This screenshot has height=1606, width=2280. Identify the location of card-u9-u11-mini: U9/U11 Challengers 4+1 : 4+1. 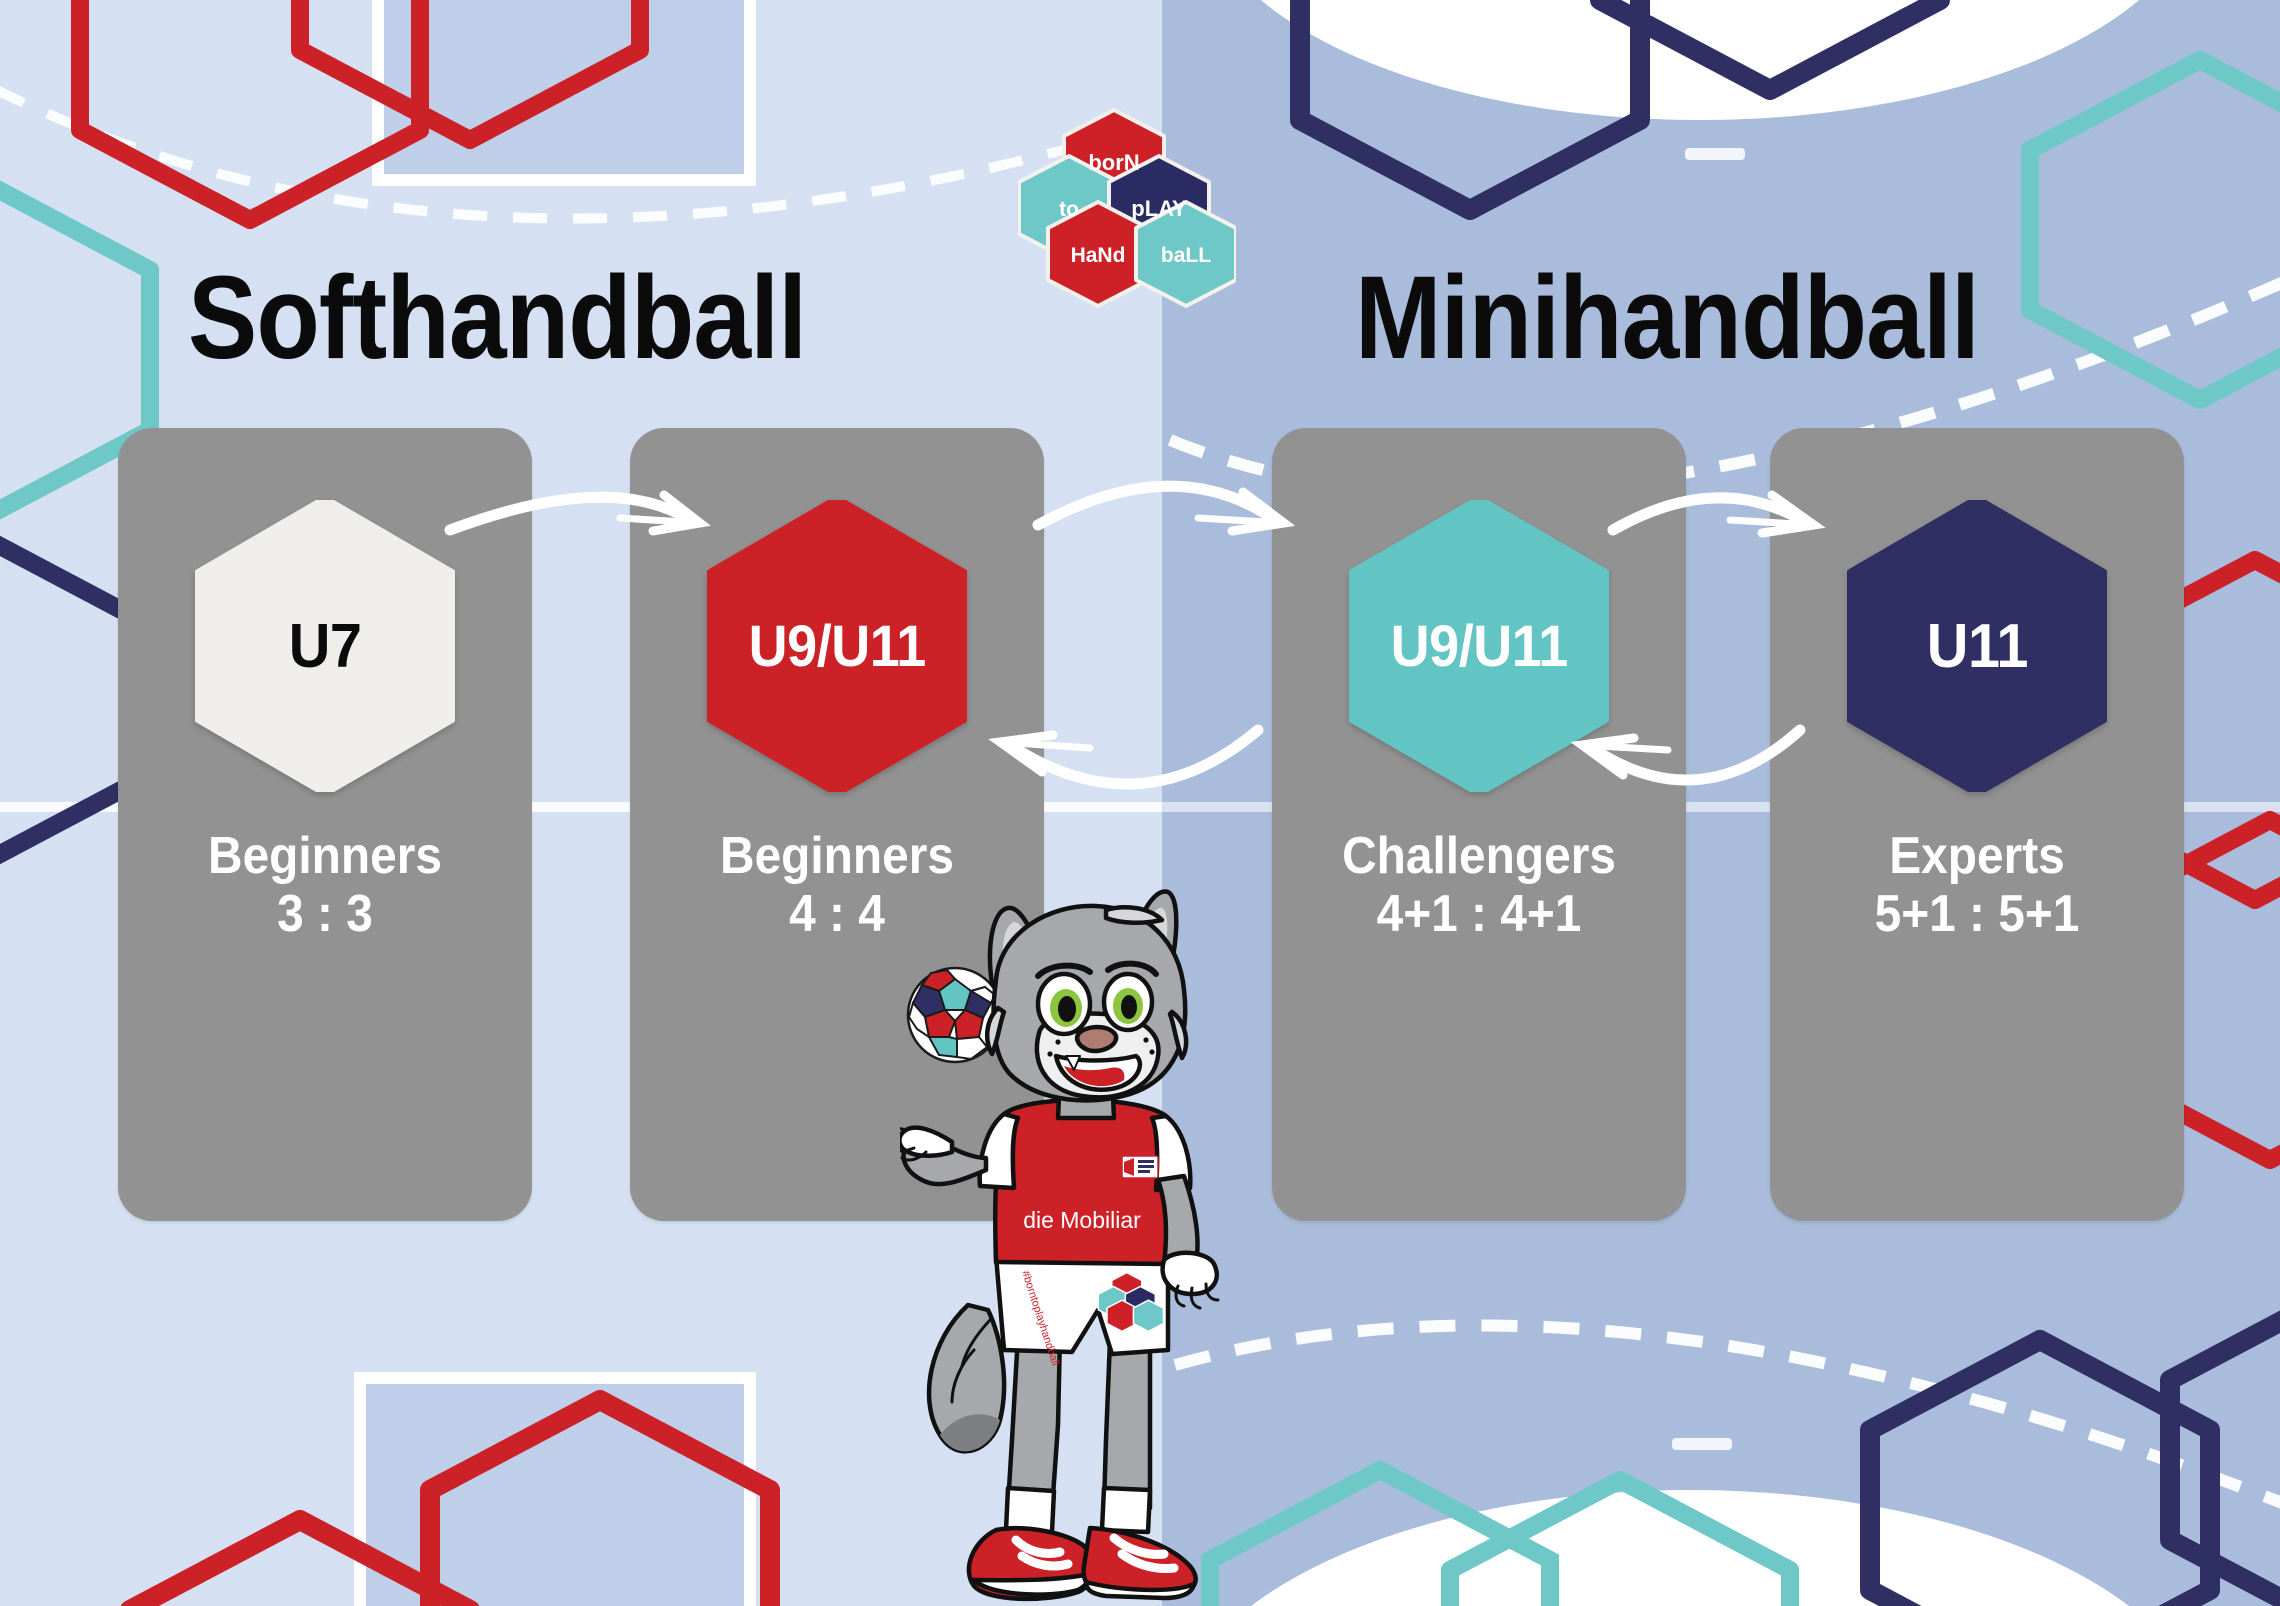
(1479, 824).